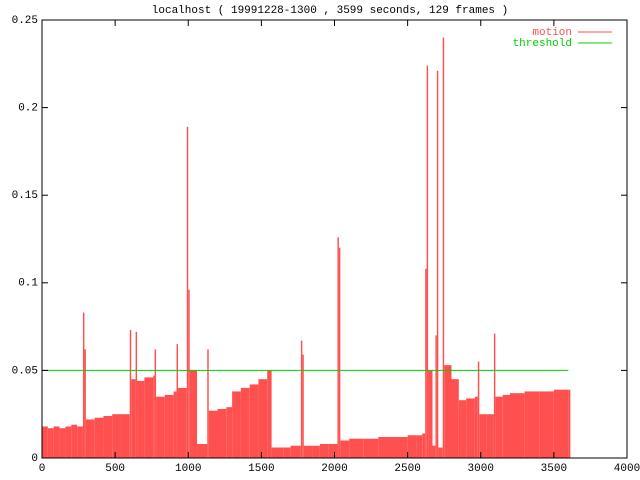  Describe the element at coordinates (627, 469) in the screenshot. I see `x-tick-label: 4000` at that location.